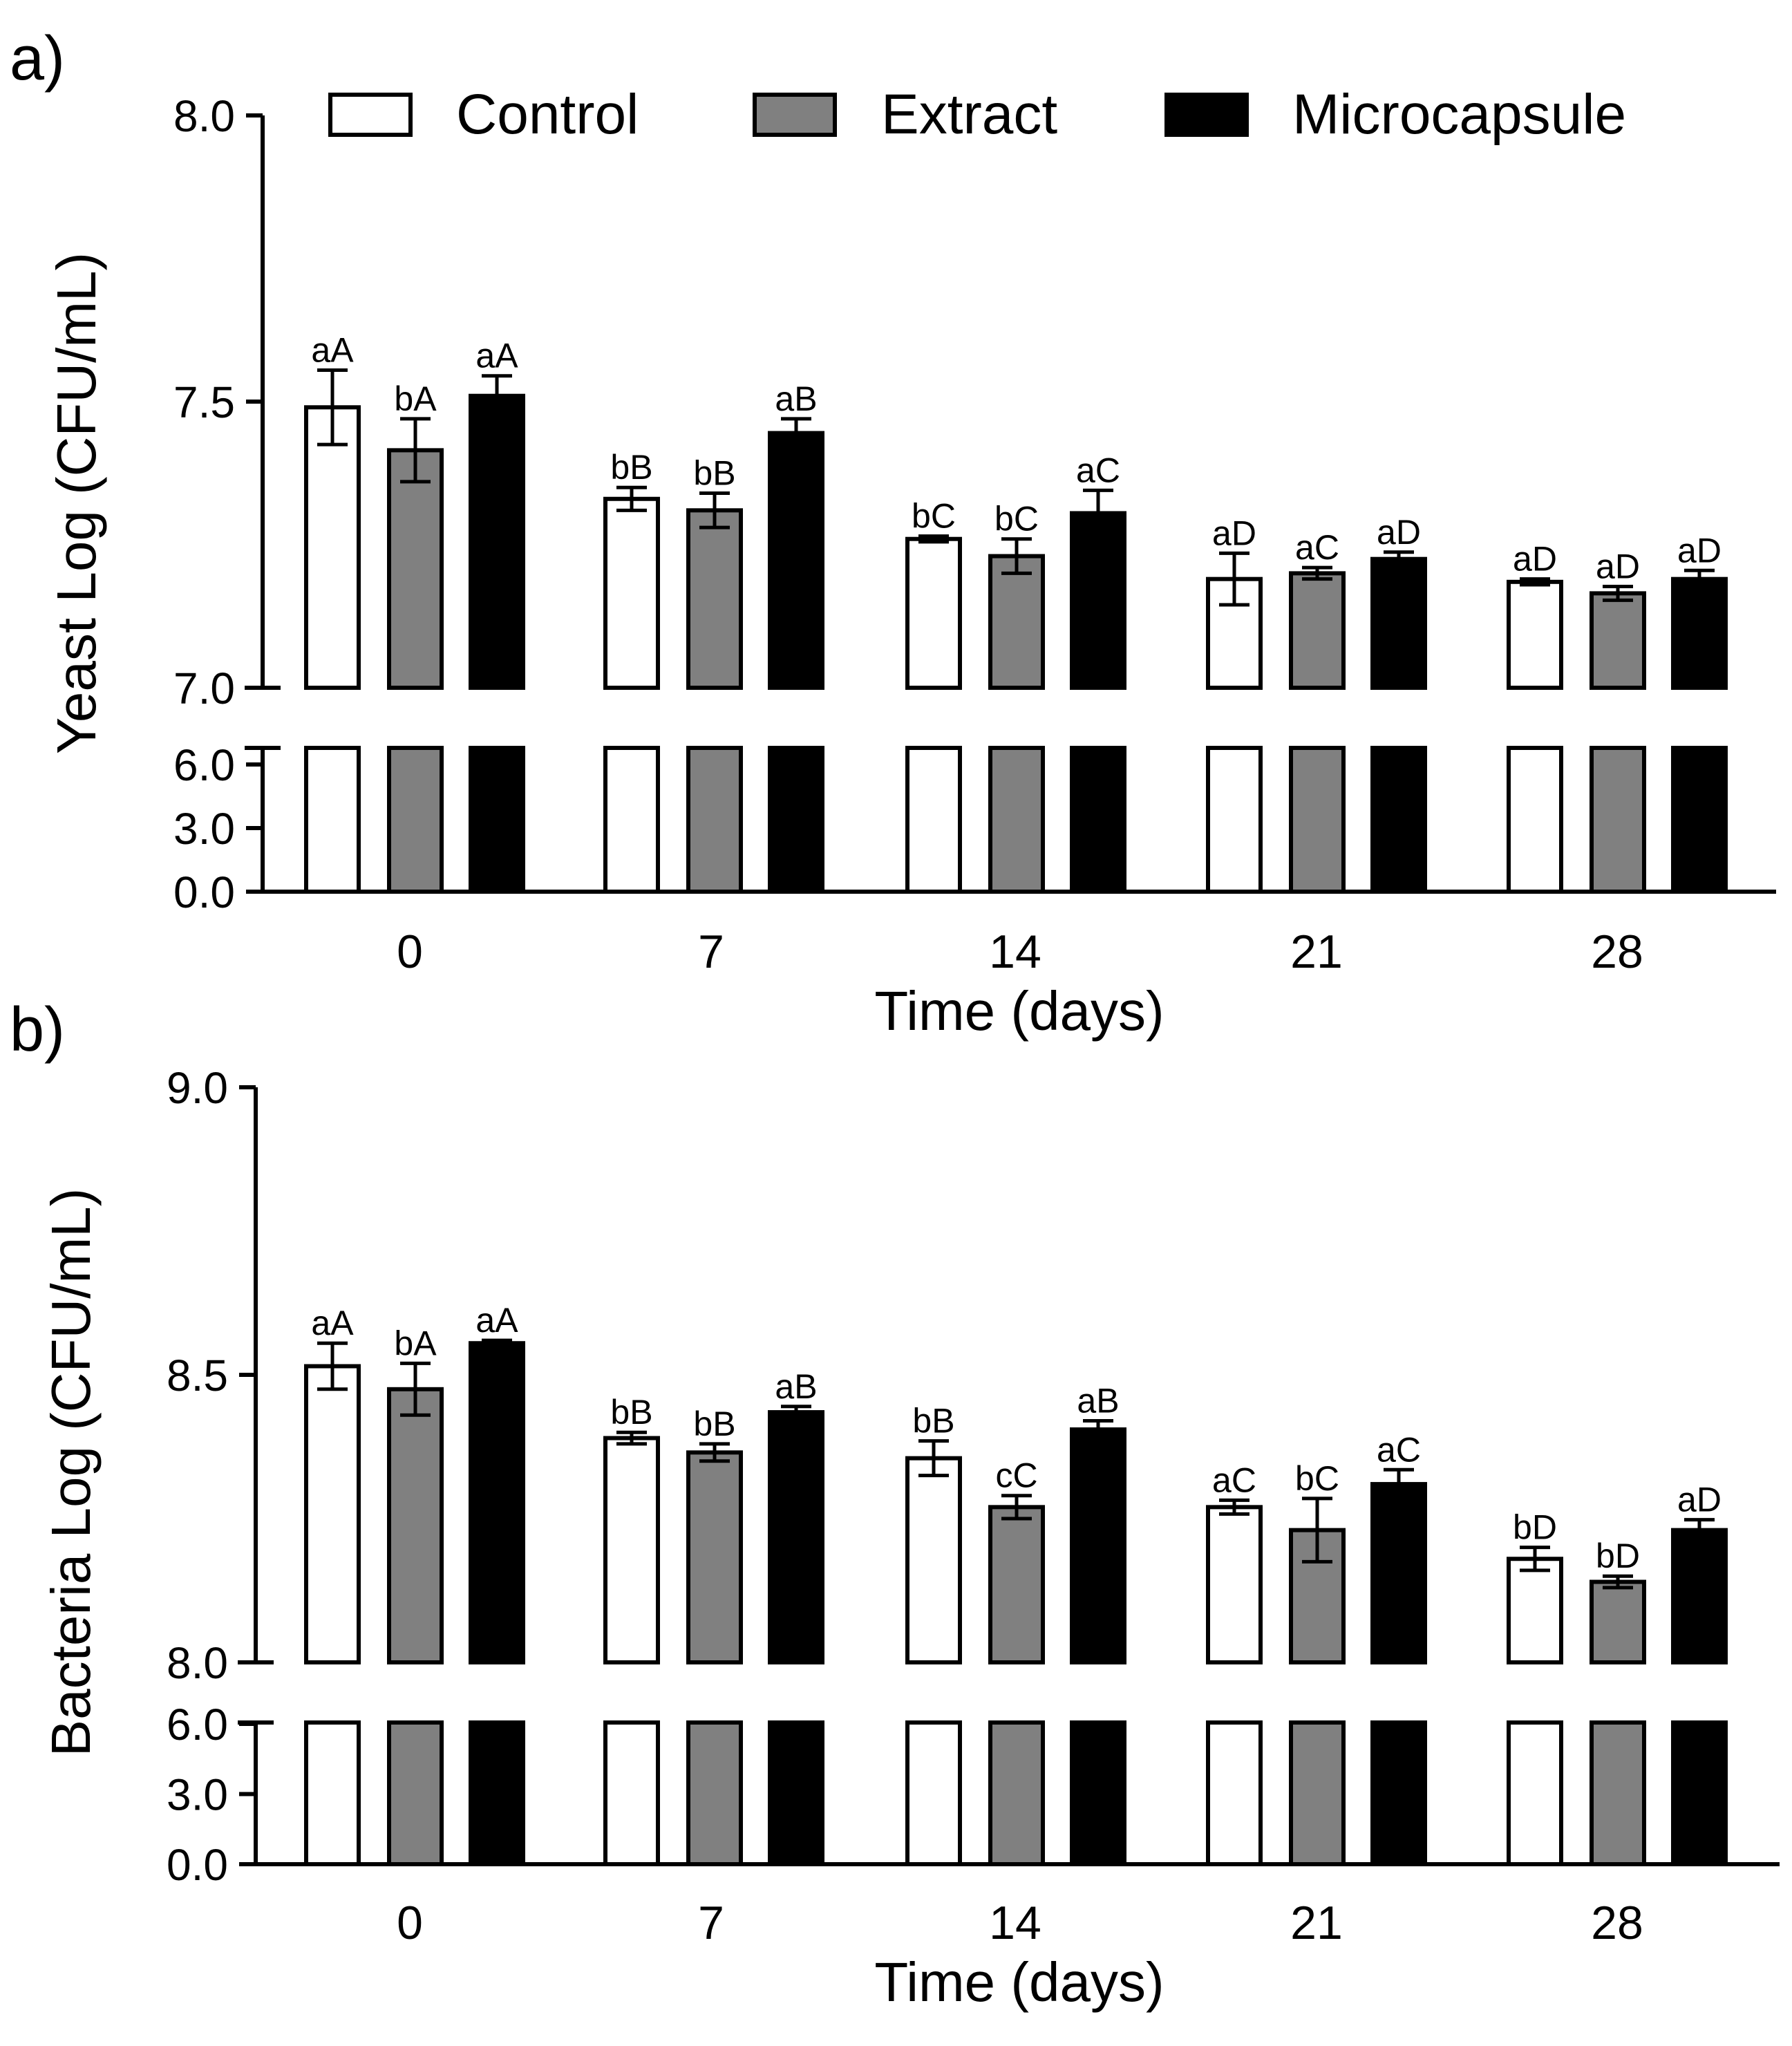 The width and height of the screenshot is (1792, 2046). What do you see at coordinates (370, 115) in the screenshot?
I see `legend-swatch-control` at bounding box center [370, 115].